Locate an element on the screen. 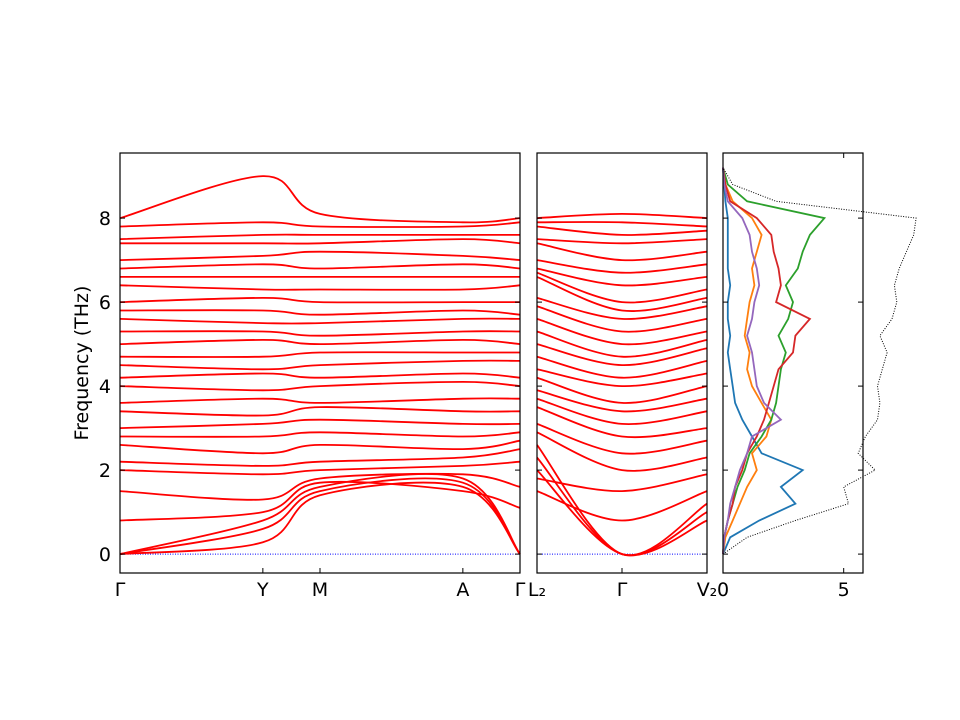 The height and width of the screenshot is (720, 960). y-tick-label: 2 is located at coordinates (105, 471).